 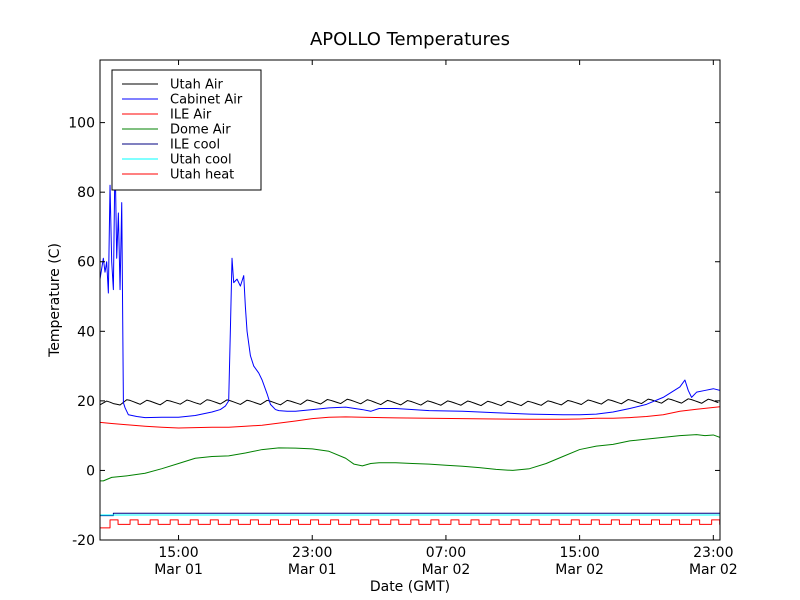 I want to click on legend-label-utah-cool: Utah cool, so click(x=201, y=160).